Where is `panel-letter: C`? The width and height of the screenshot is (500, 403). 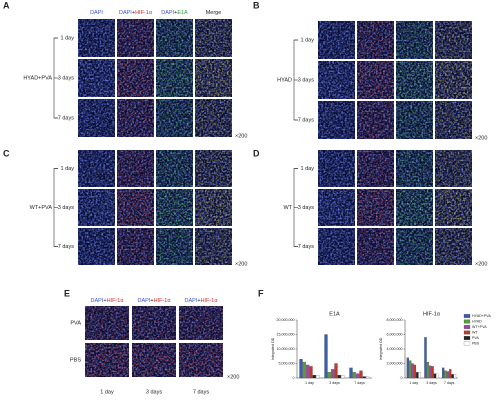 panel-letter: C is located at coordinates (6, 153).